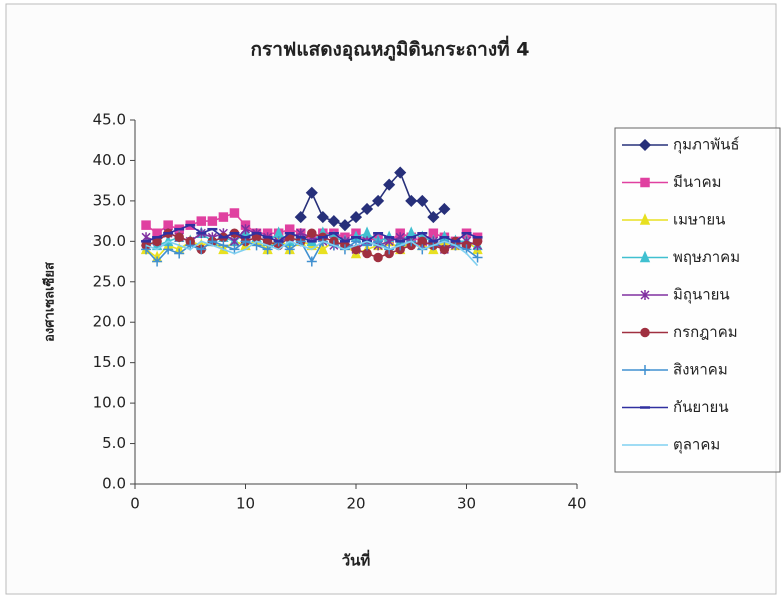 The image size is (782, 598). Describe the element at coordinates (697, 182) in the screenshot. I see `legend-label: มีนาคม` at that location.